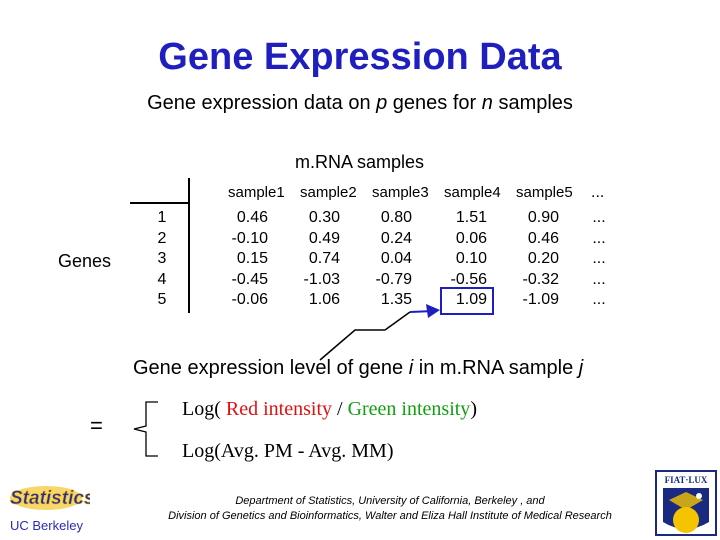 The height and width of the screenshot is (540, 720). What do you see at coordinates (532, 103) in the screenshot?
I see `subtitle-part3: samples` at bounding box center [532, 103].